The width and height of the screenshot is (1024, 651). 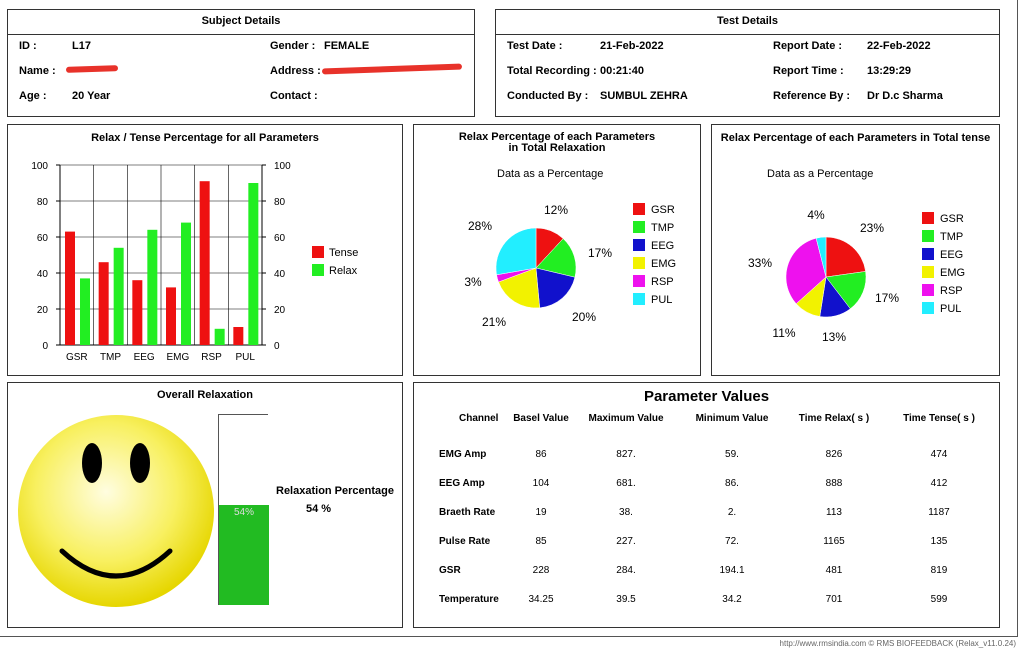 I want to click on bar-relax-eeg, so click(x=152, y=287).